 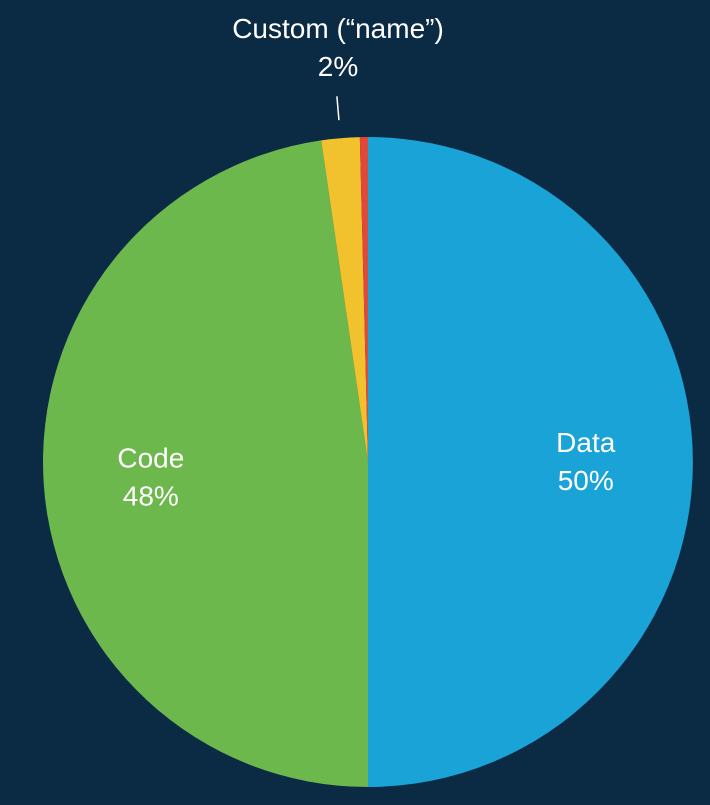 I want to click on leader-line-custom-name, so click(x=338, y=108).